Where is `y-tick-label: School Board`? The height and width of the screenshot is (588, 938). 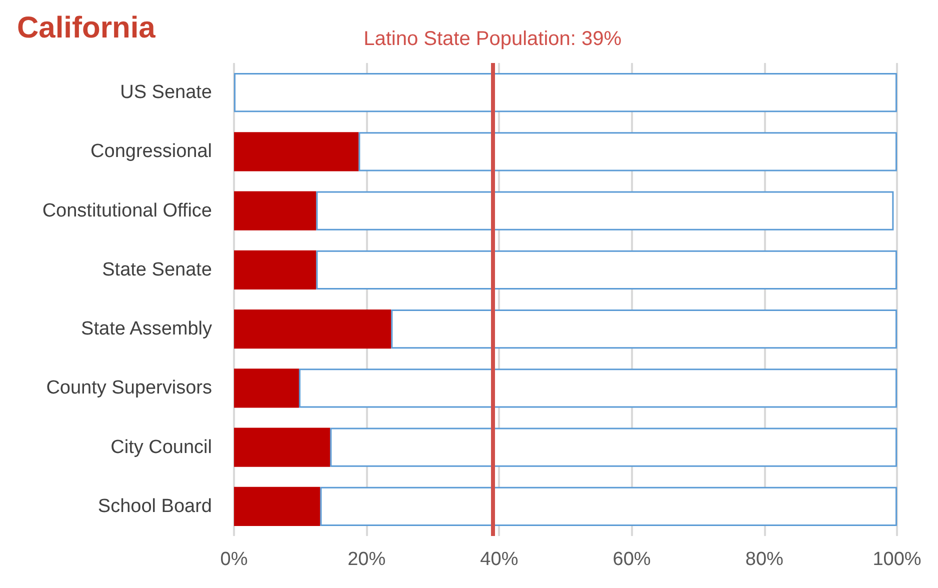 y-tick-label: School Board is located at coordinates (155, 506).